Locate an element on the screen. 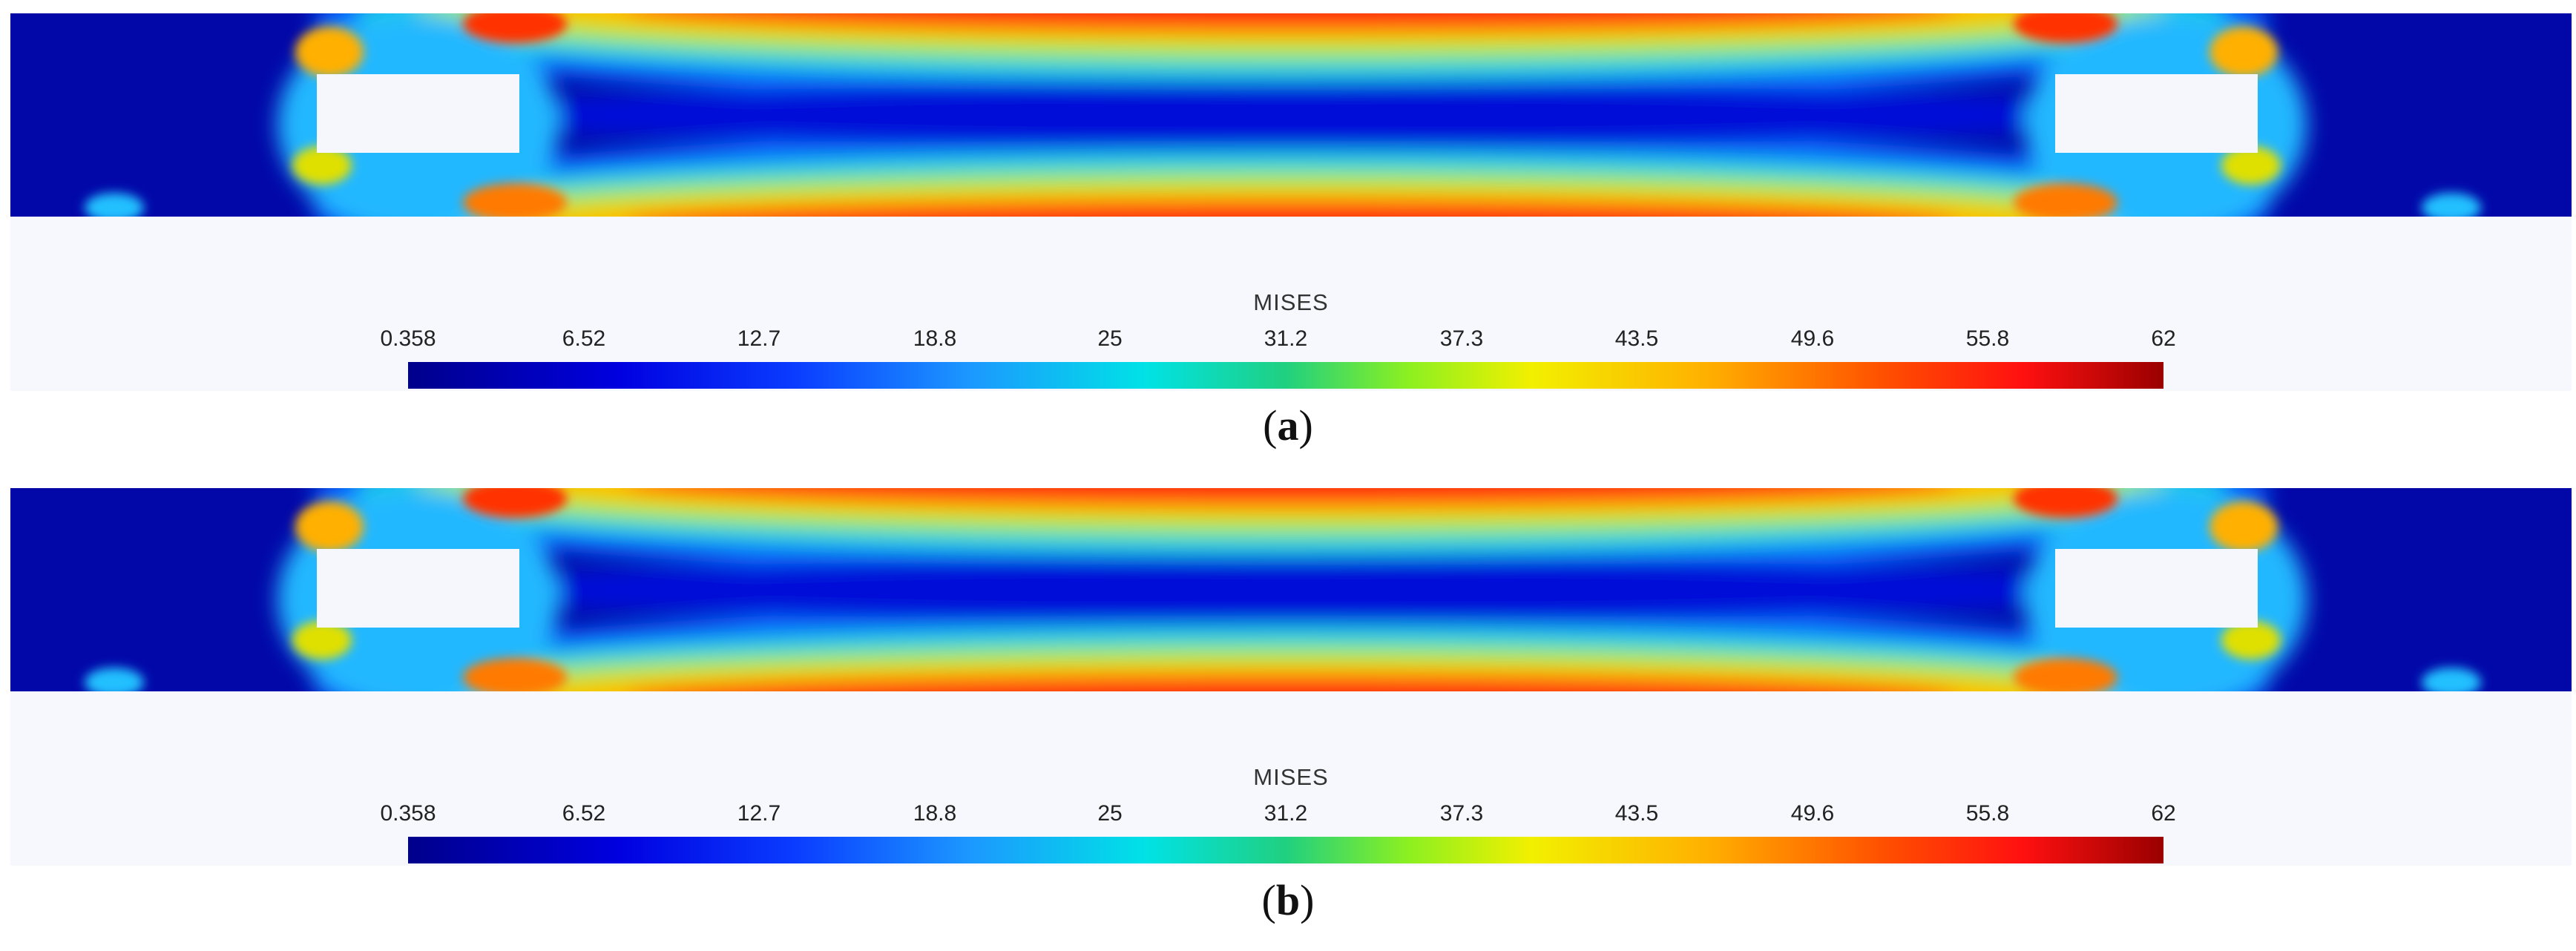 Image resolution: width=2576 pixels, height=951 pixels. caption-letter: a is located at coordinates (1288, 425).